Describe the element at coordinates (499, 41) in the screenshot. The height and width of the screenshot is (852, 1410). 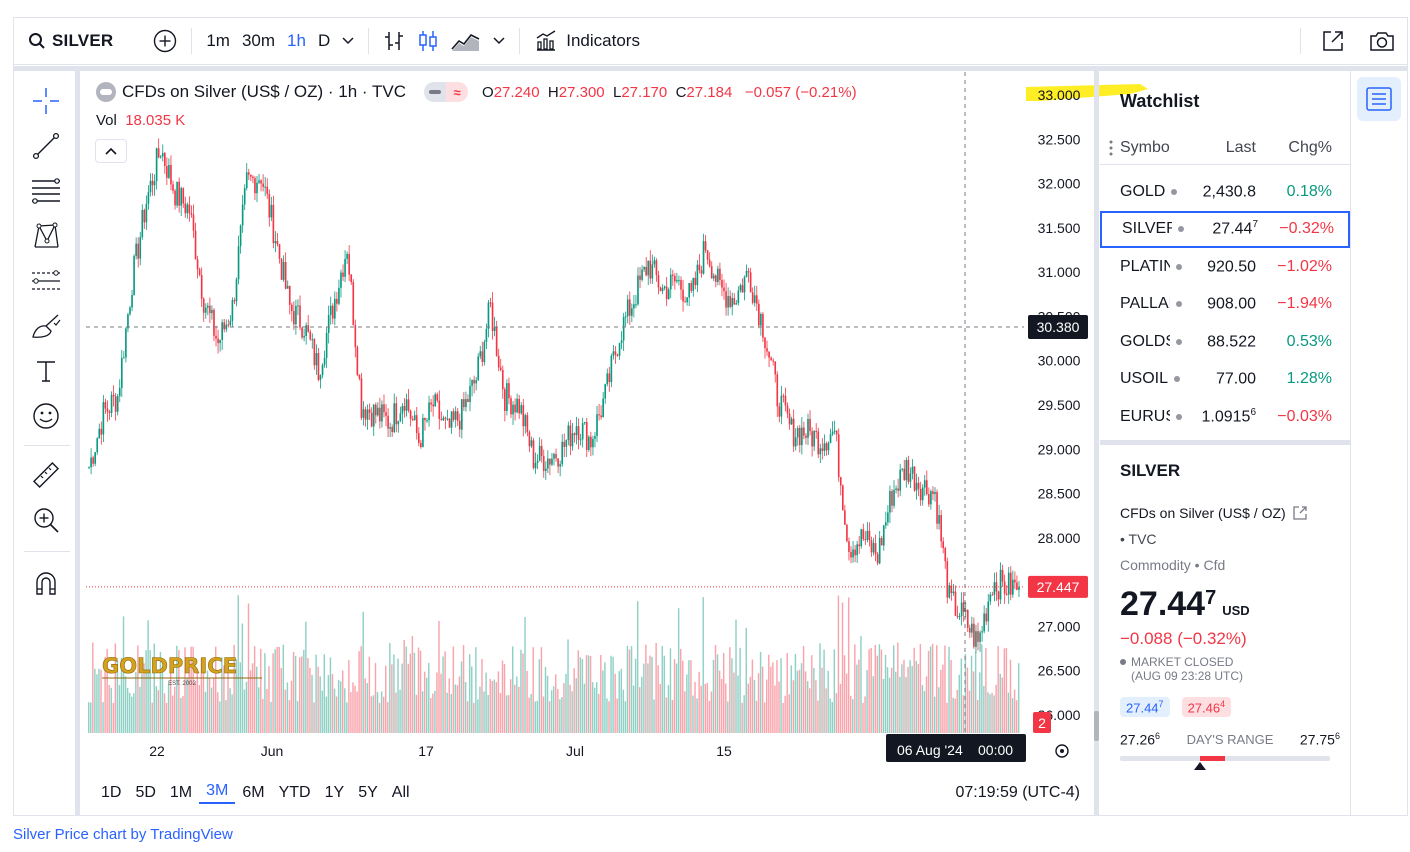
I see `chart-type-dropdown` at that location.